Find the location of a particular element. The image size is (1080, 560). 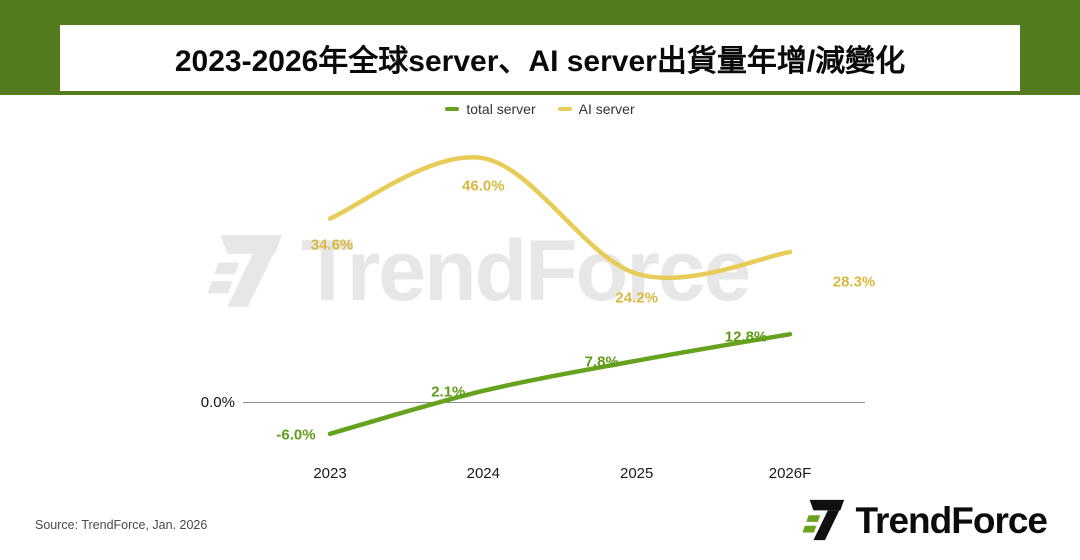

zero-gridline is located at coordinates (554, 402).